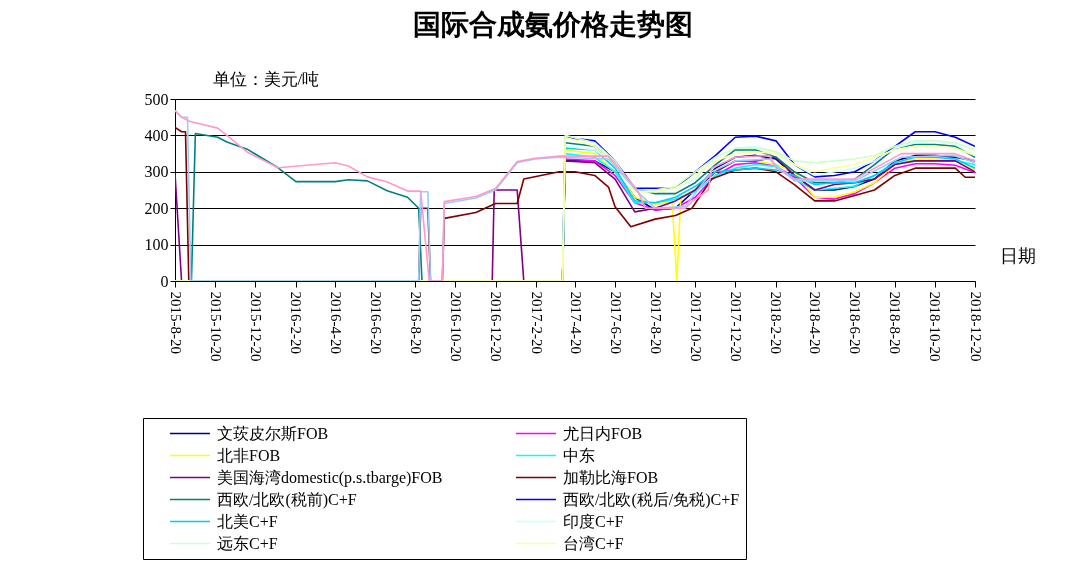  I want to click on x-tick-label: 2018-6-20, so click(855, 322).